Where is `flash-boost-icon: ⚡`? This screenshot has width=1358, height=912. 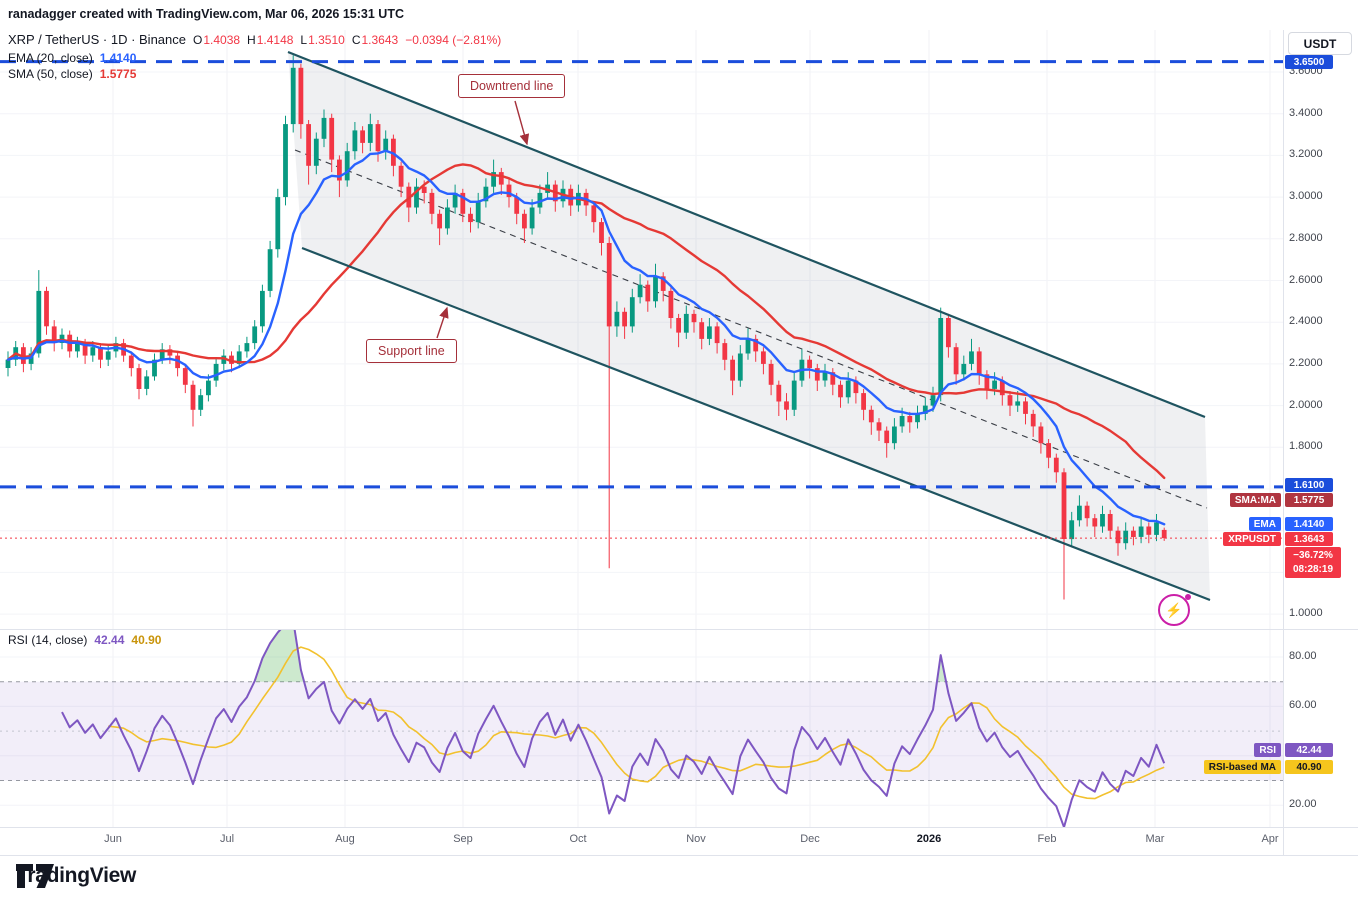
flash-boost-icon: ⚡ is located at coordinates (1174, 610).